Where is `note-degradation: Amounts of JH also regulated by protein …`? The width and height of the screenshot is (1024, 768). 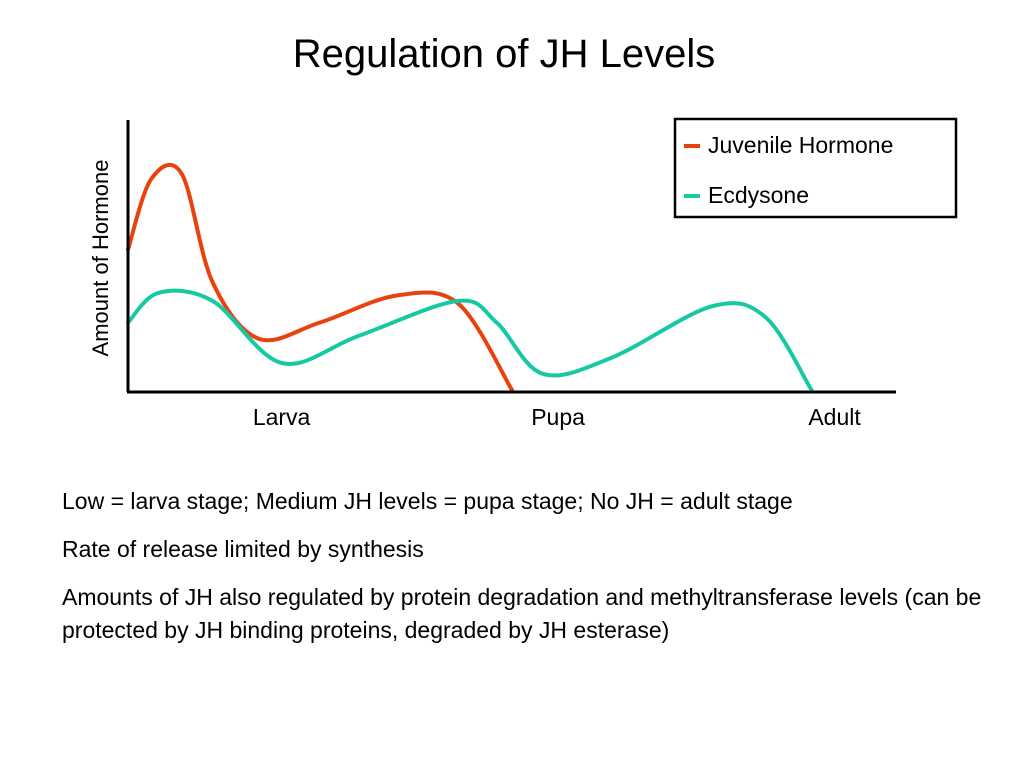
note-degradation: Amounts of JH also regulated by protein … is located at coordinates (522, 614).